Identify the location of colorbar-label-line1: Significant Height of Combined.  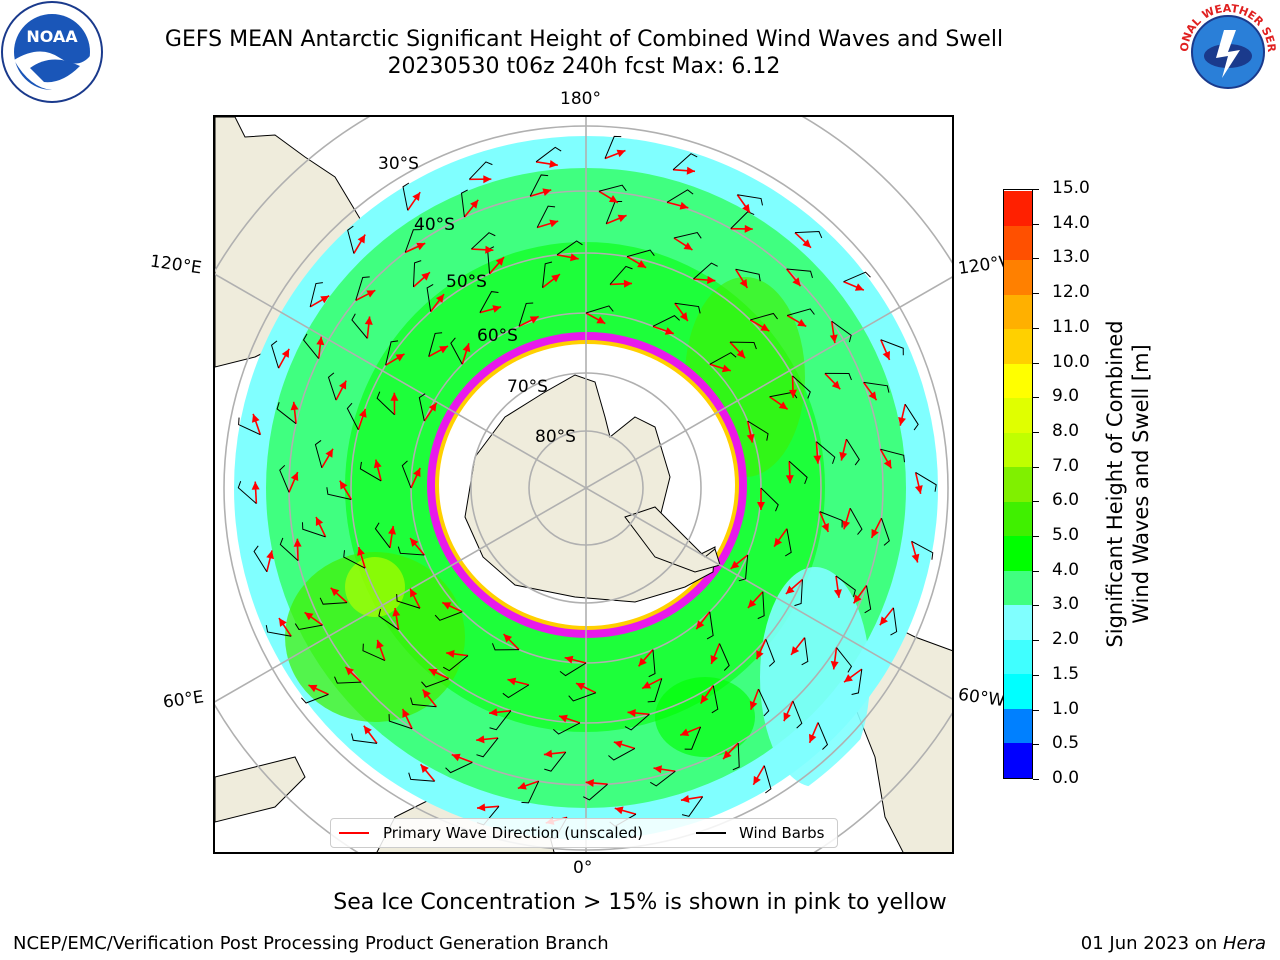
(1115, 484).